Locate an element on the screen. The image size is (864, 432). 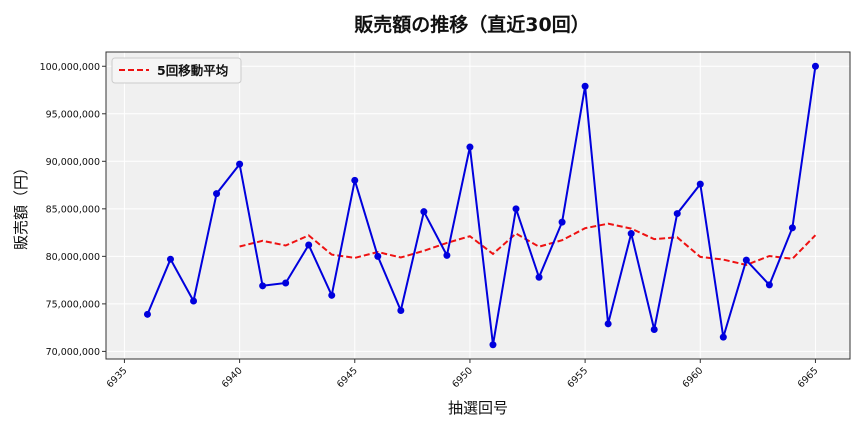
y-tick-label: 75,000,000 is located at coordinates (73, 304).